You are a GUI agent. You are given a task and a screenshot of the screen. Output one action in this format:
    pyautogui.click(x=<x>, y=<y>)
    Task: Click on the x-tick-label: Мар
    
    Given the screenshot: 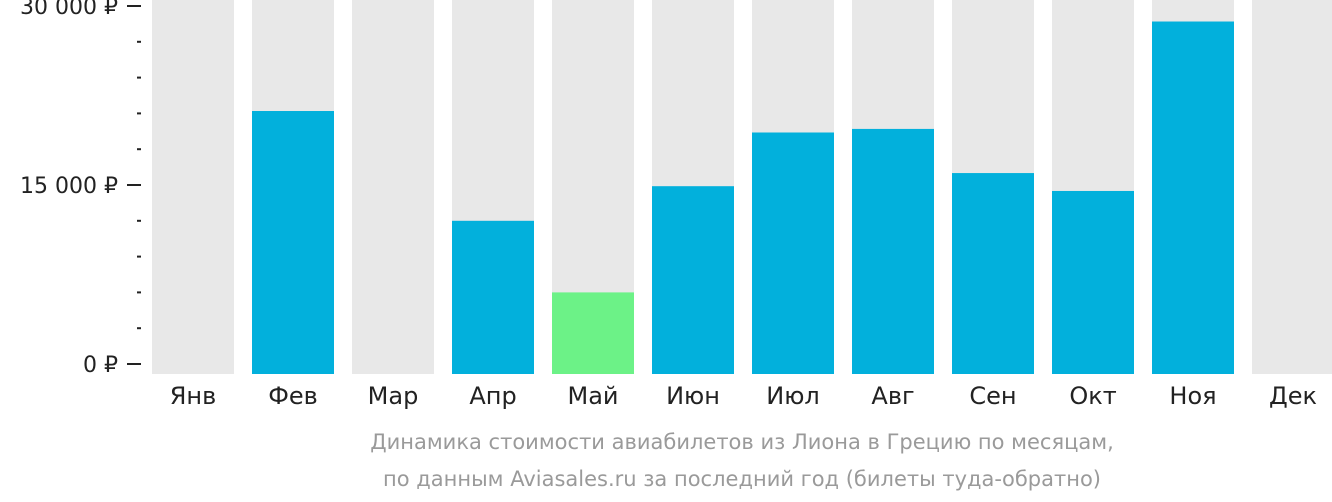 What is the action you would take?
    pyautogui.click(x=393, y=396)
    